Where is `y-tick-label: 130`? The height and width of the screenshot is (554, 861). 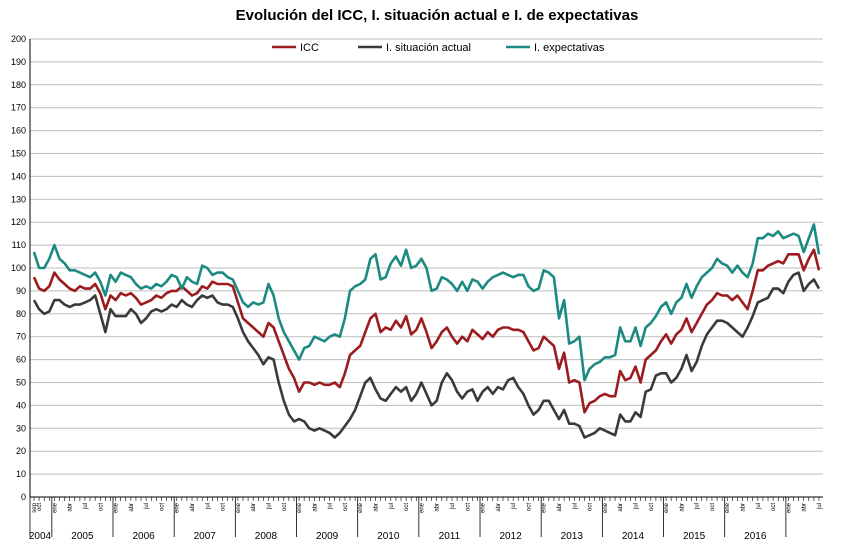 y-tick-label: 130 is located at coordinates (18, 199).